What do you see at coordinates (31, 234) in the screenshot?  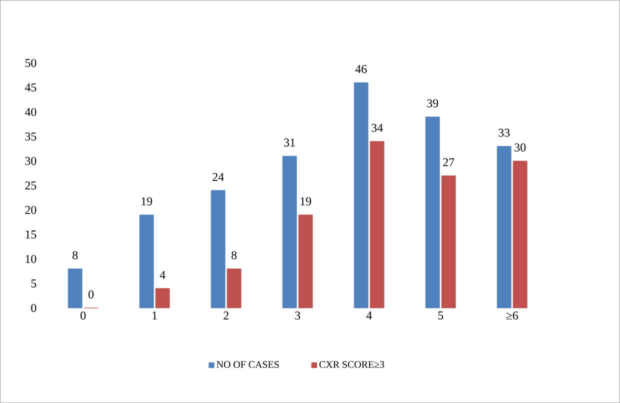 I see `y-tick-label: 15` at bounding box center [31, 234].